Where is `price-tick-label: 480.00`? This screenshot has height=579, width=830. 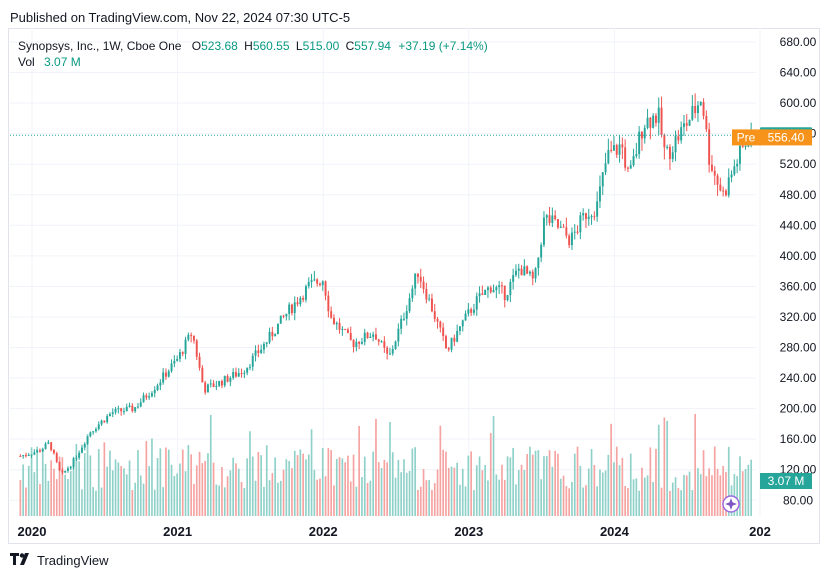 price-tick-label: 480.00 is located at coordinates (798, 195).